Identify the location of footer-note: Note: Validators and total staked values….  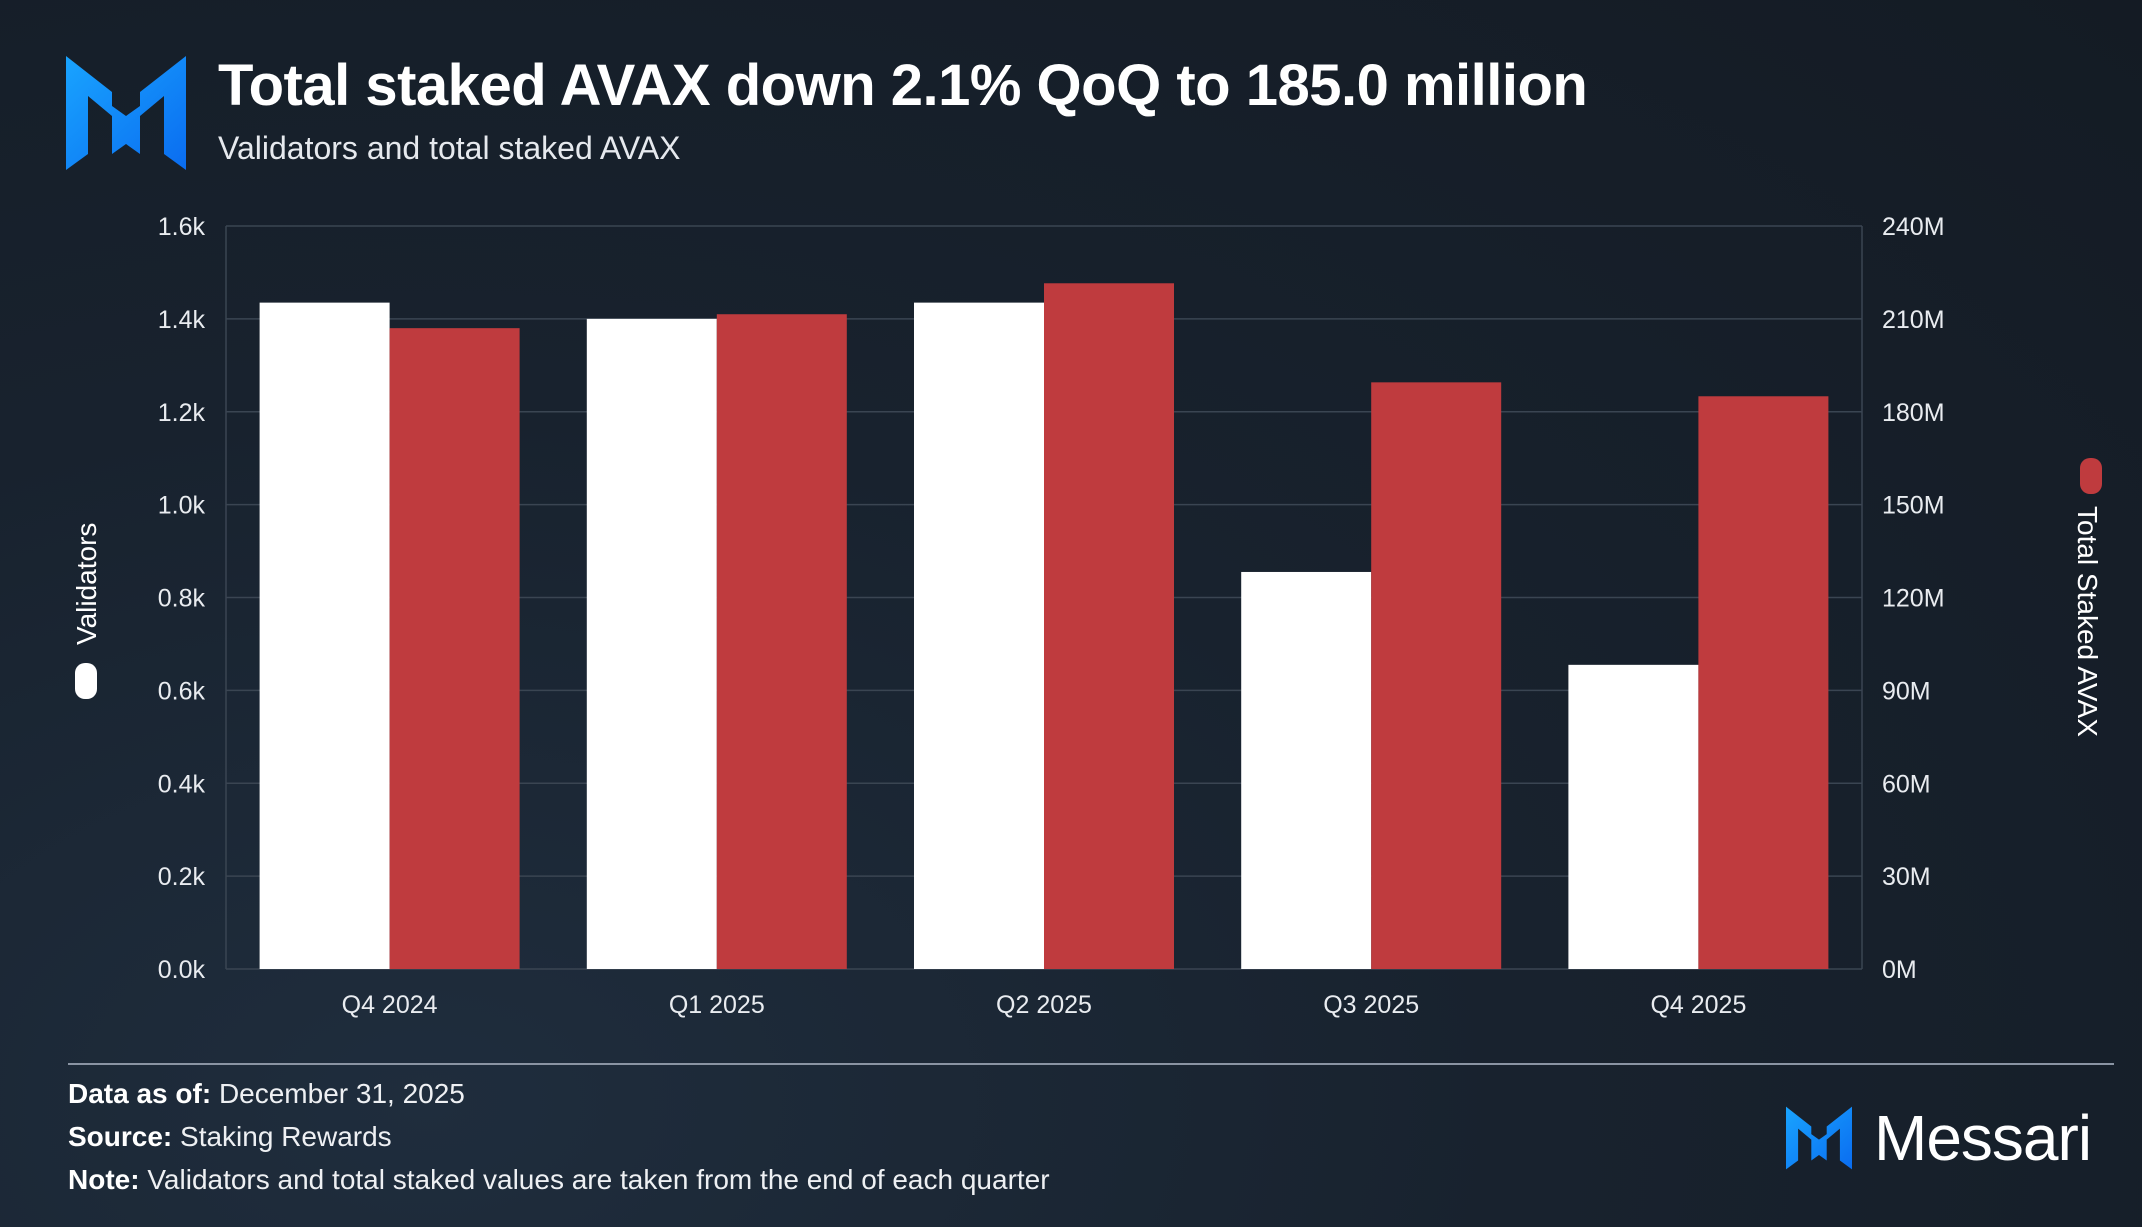
(559, 1180).